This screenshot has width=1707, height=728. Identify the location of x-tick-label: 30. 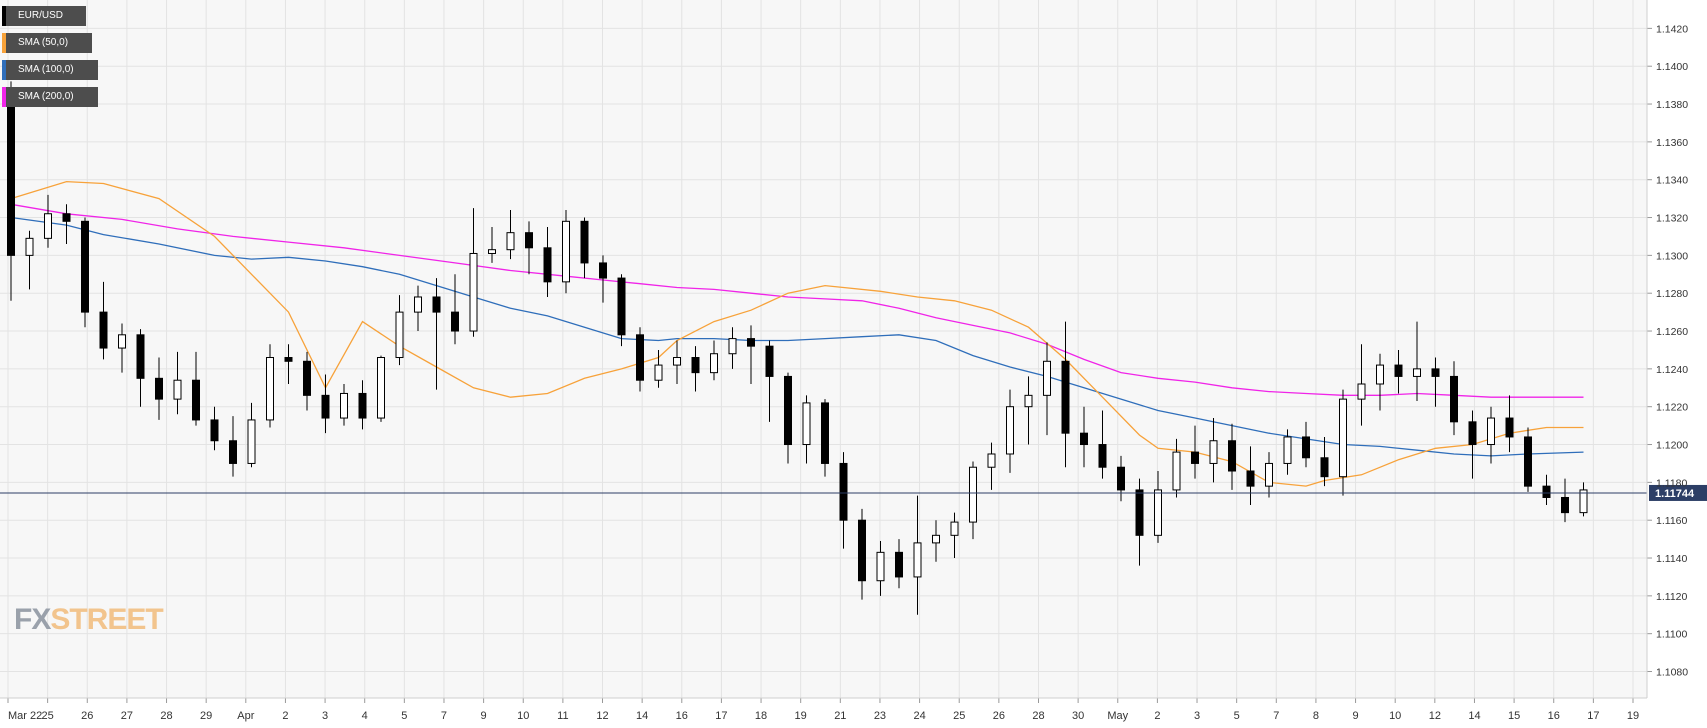
(1078, 716).